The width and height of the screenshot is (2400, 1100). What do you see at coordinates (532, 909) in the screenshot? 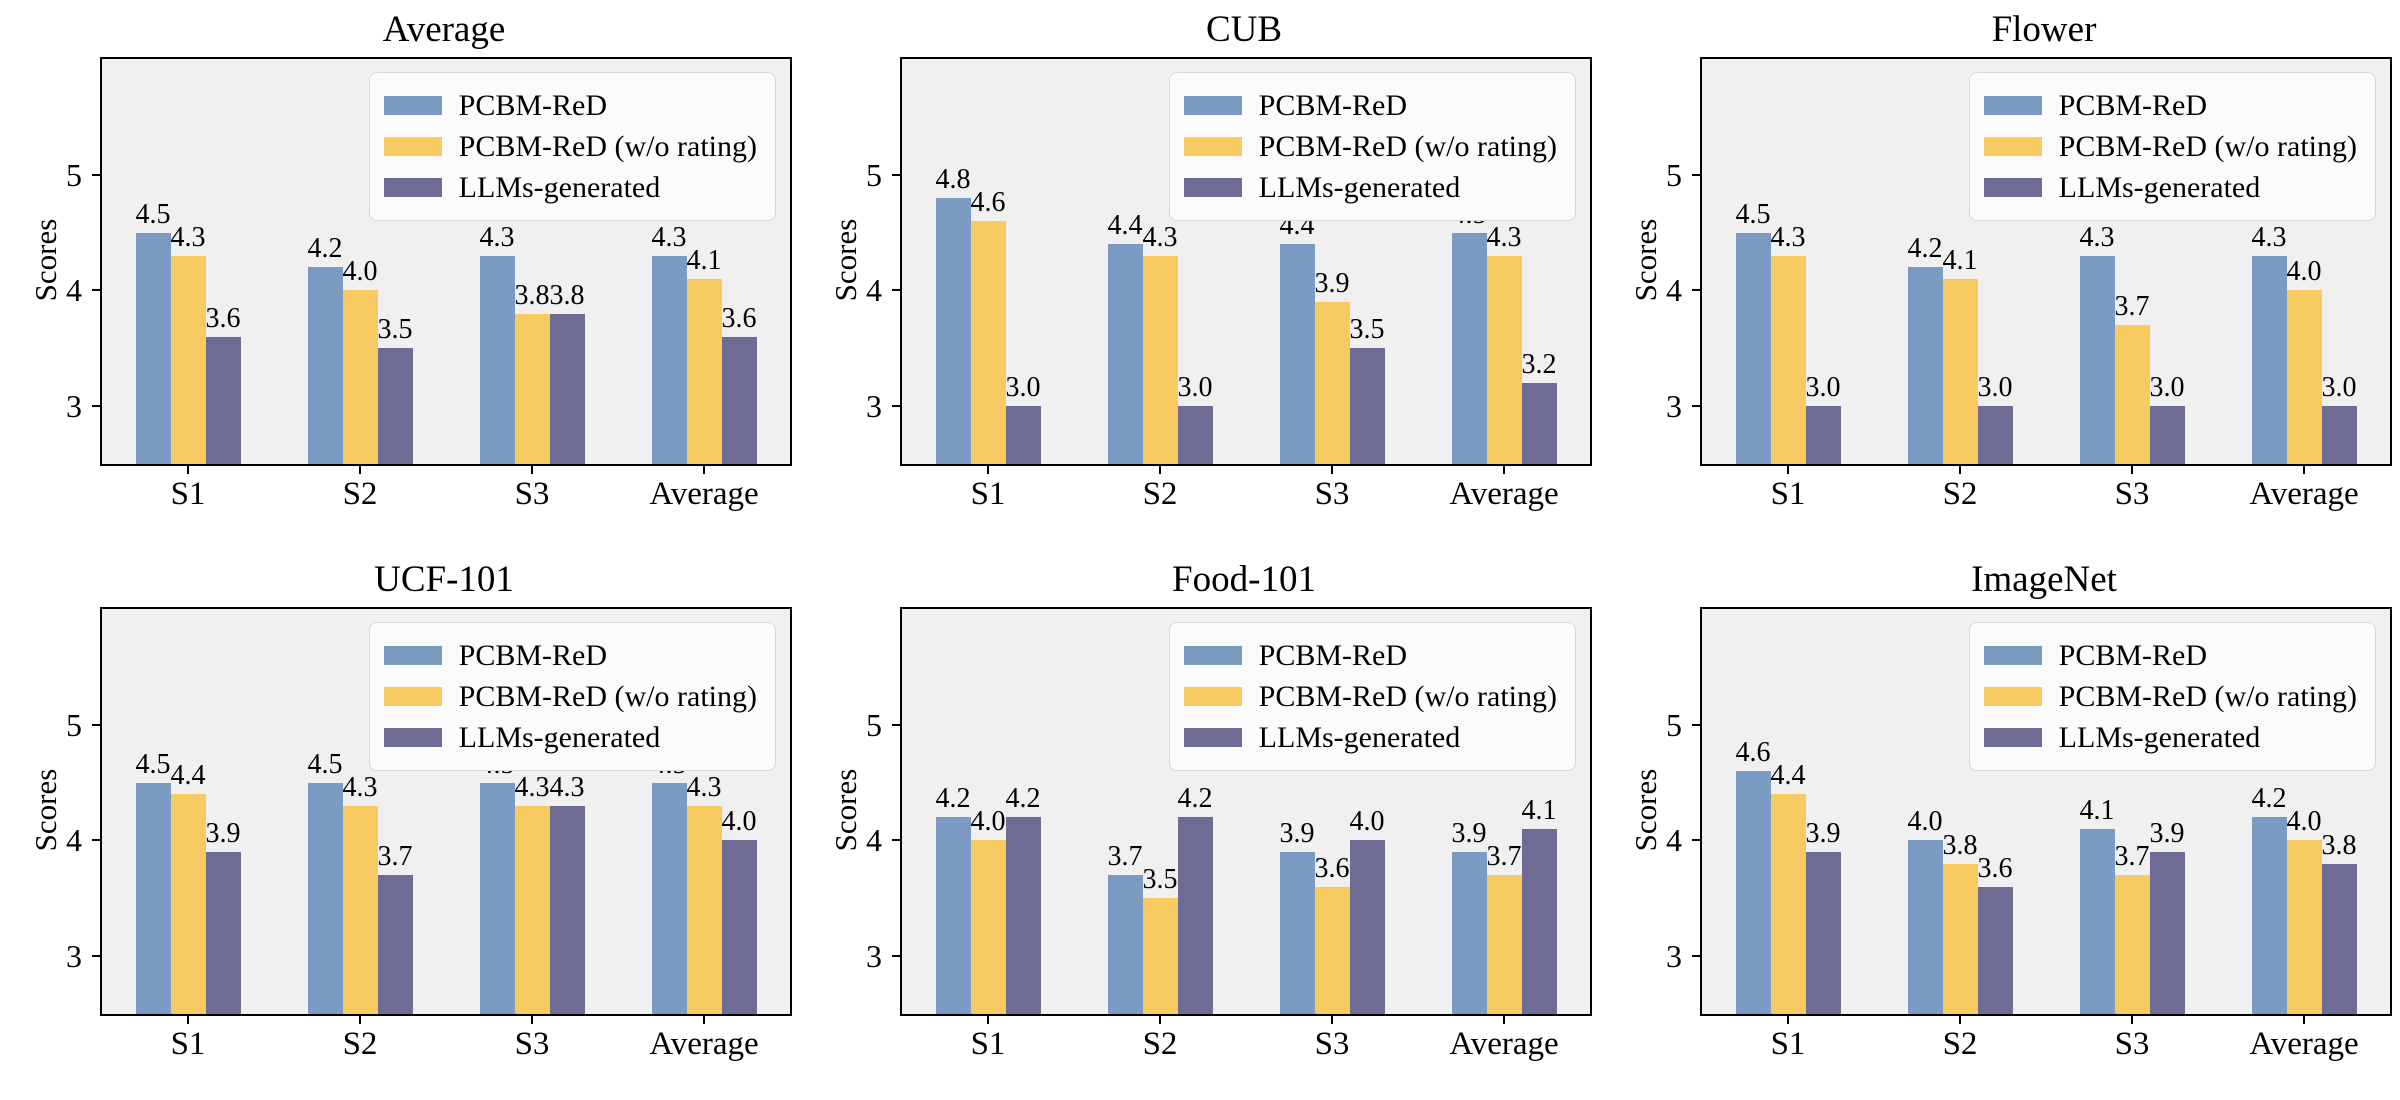
I see `bar-pcbm-red-w-o-rating-s3` at bounding box center [532, 909].